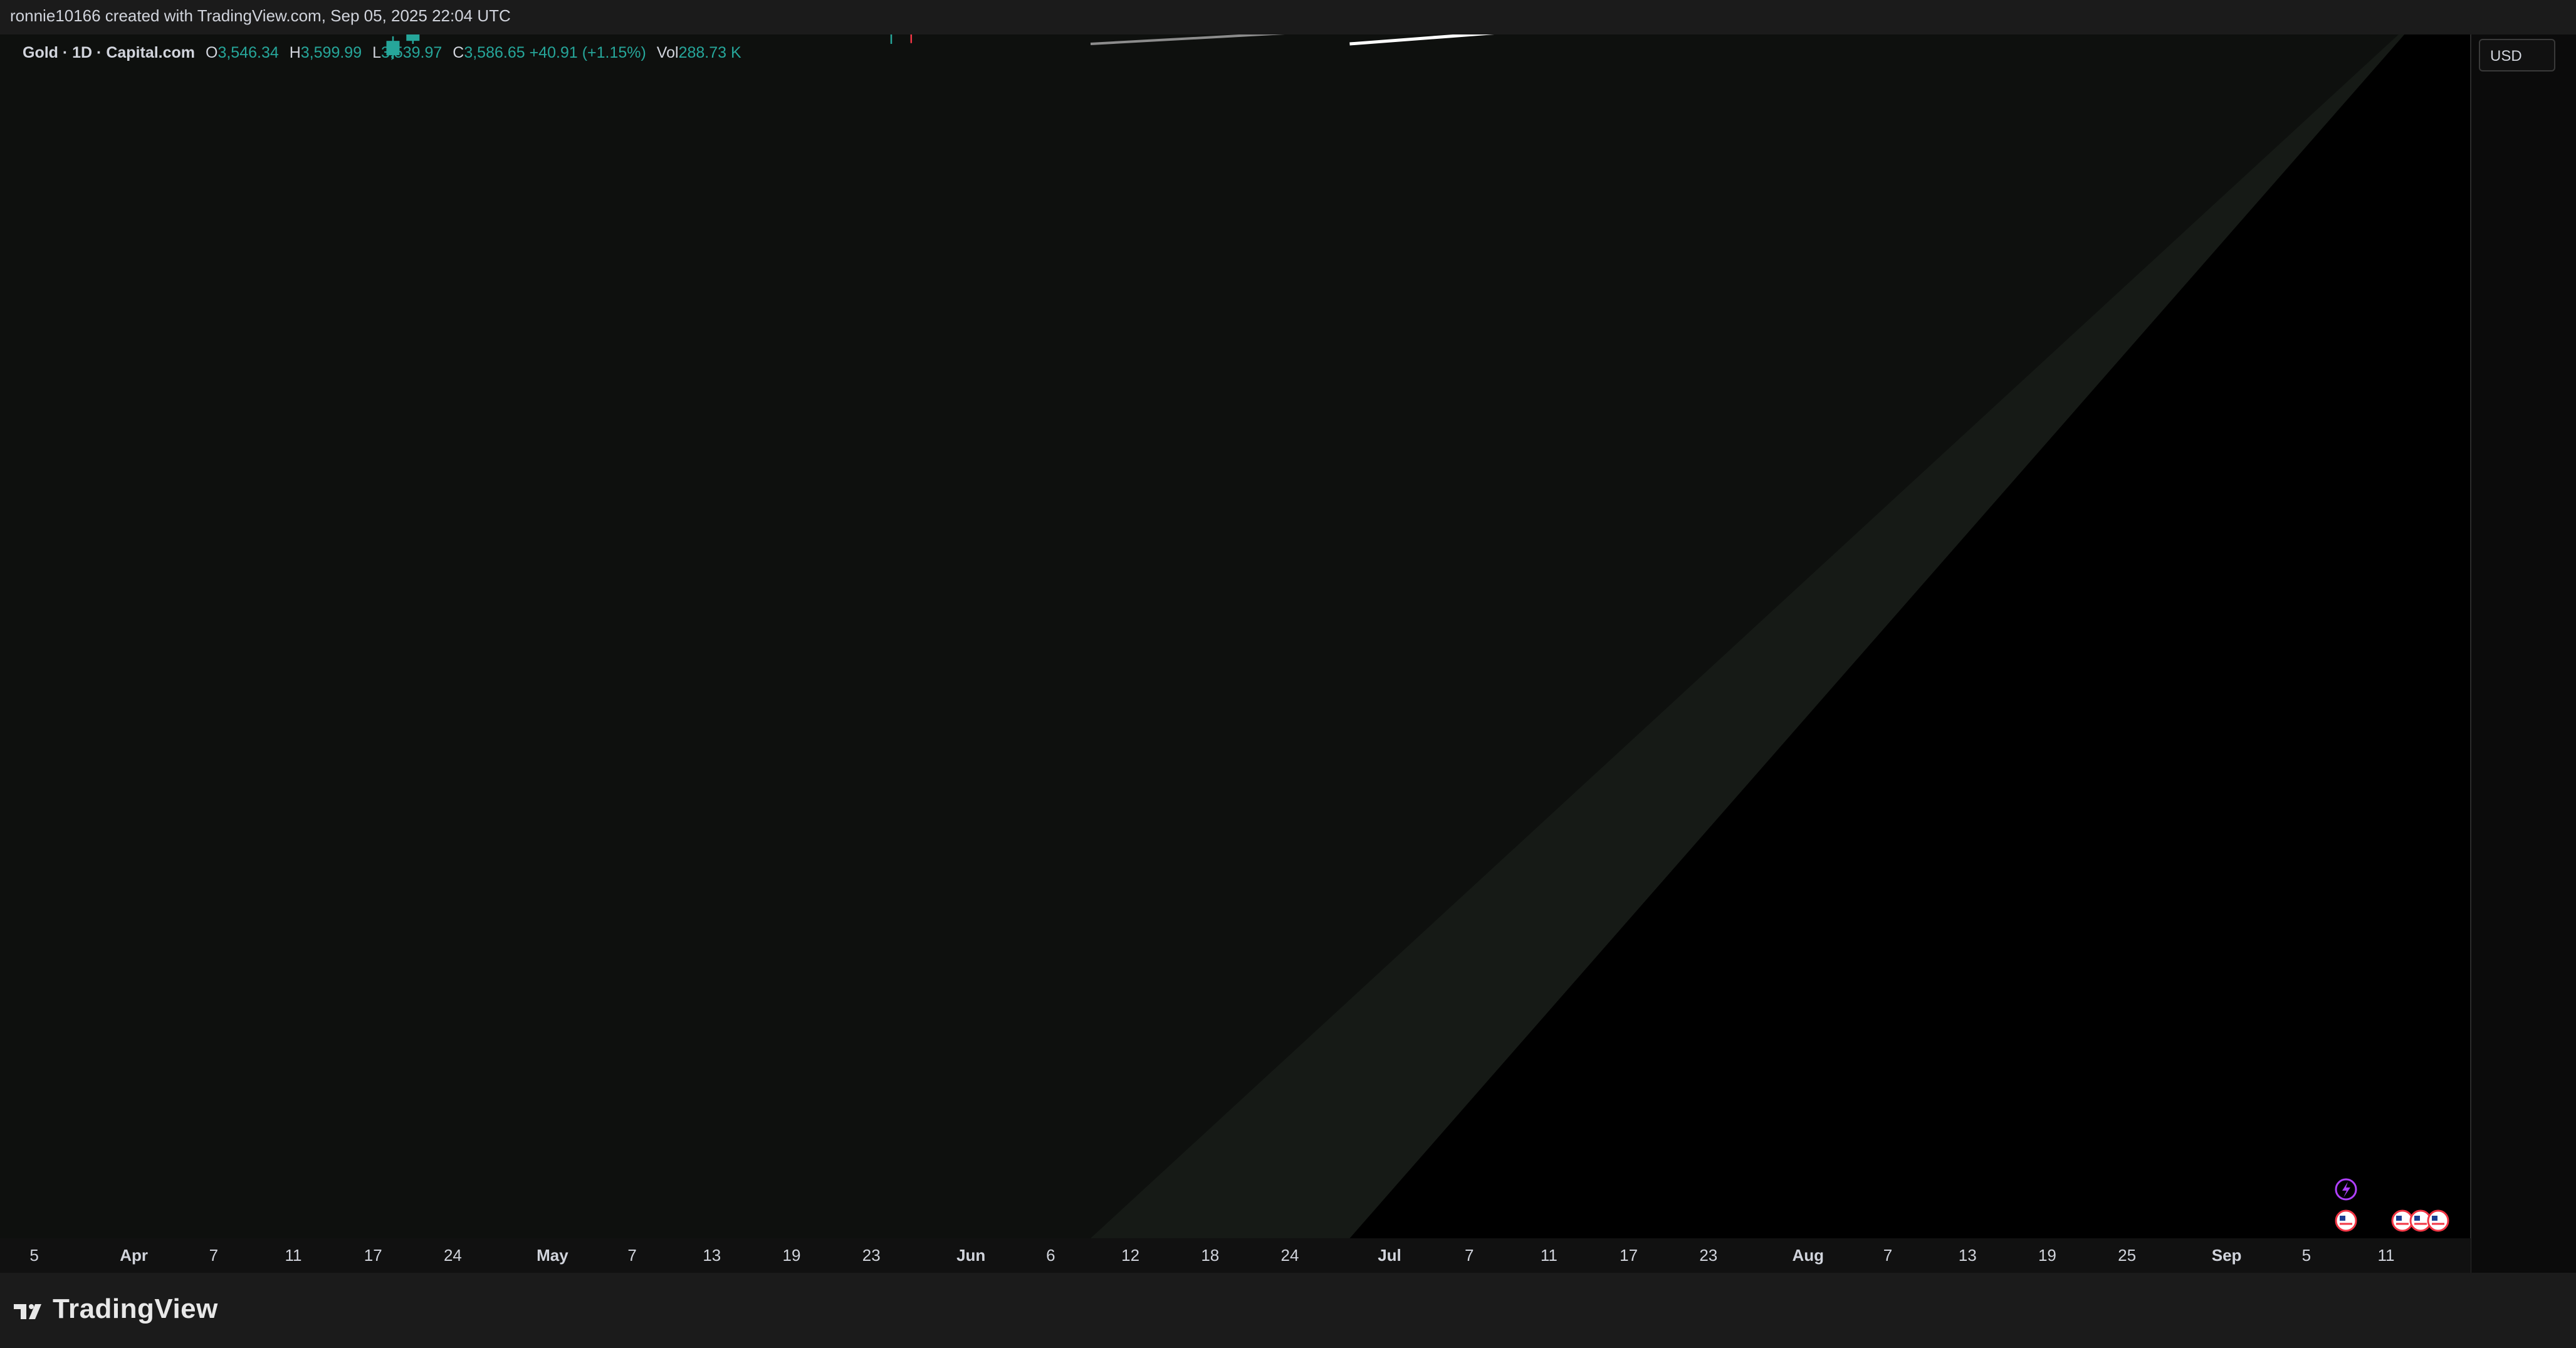 The height and width of the screenshot is (1348, 2576). I want to click on x-tick-label: May, so click(552, 1255).